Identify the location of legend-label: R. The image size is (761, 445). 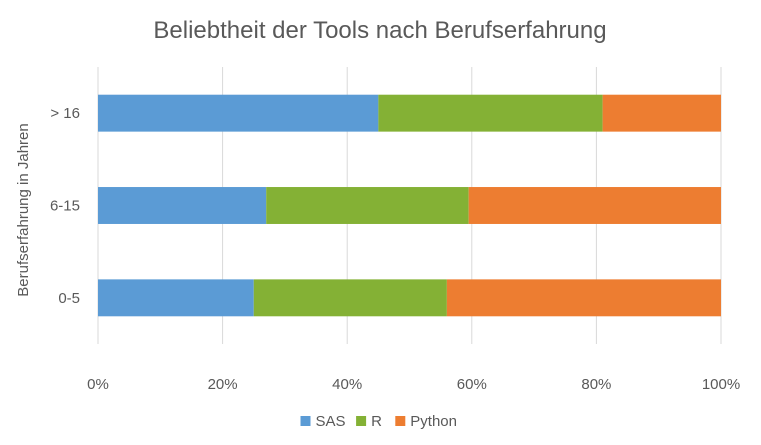
(376, 421).